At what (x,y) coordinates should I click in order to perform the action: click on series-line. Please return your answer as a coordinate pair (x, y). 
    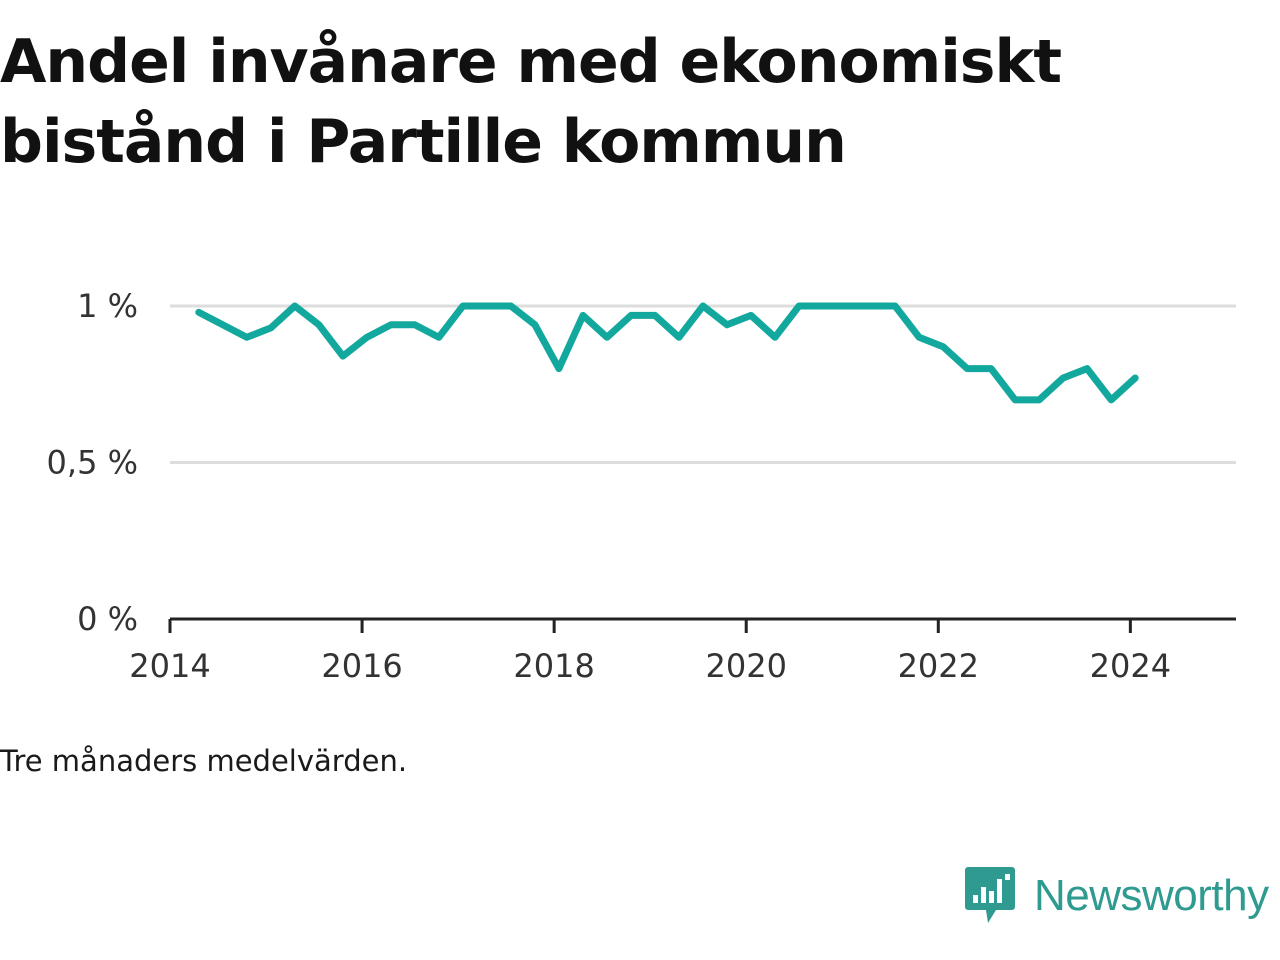
    Looking at the image, I should click on (667, 353).